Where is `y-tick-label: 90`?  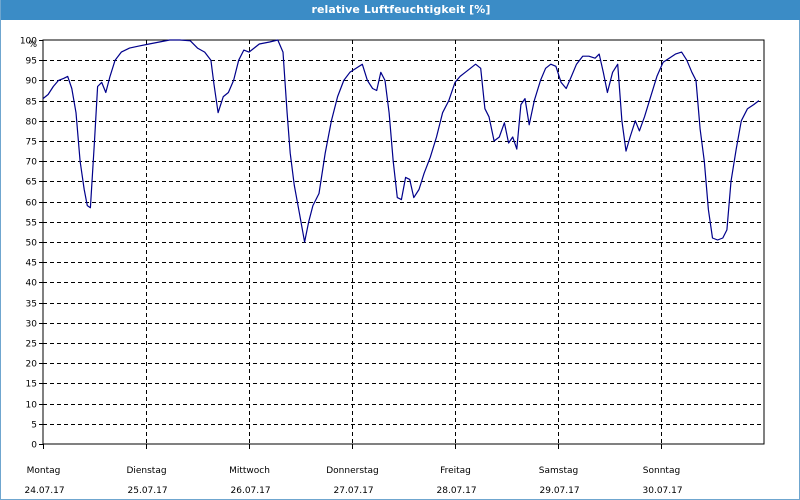 y-tick-label: 90 is located at coordinates (32, 82).